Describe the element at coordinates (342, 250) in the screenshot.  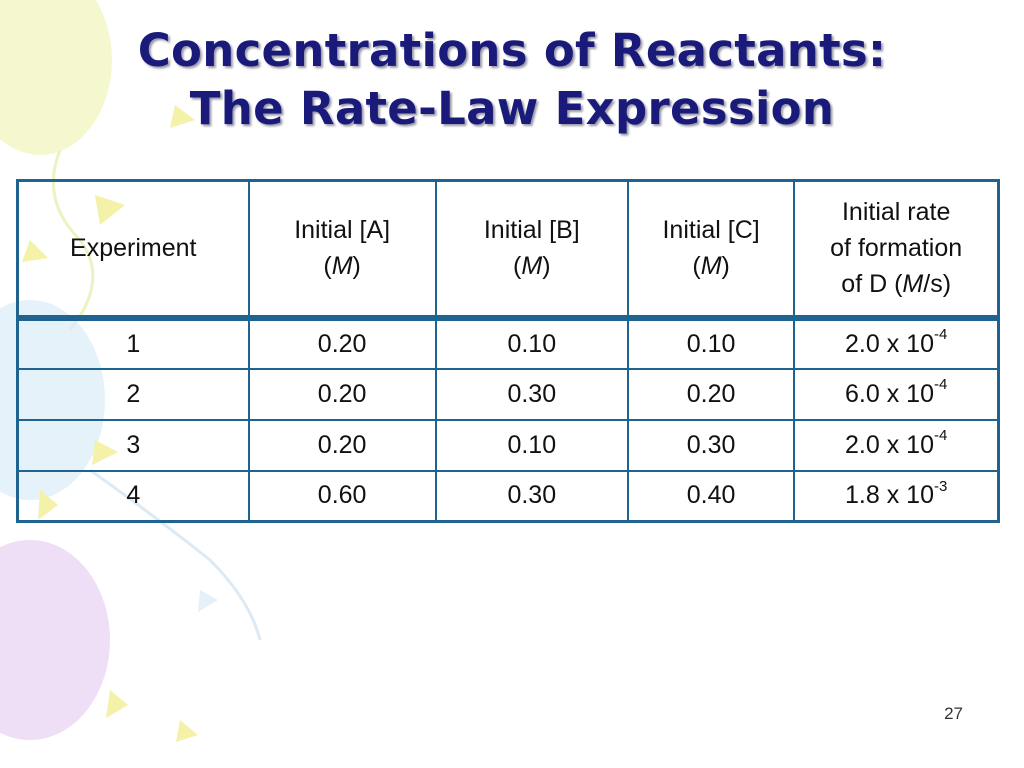
I see `header-initial-a: Initial [A] (M)` at that location.